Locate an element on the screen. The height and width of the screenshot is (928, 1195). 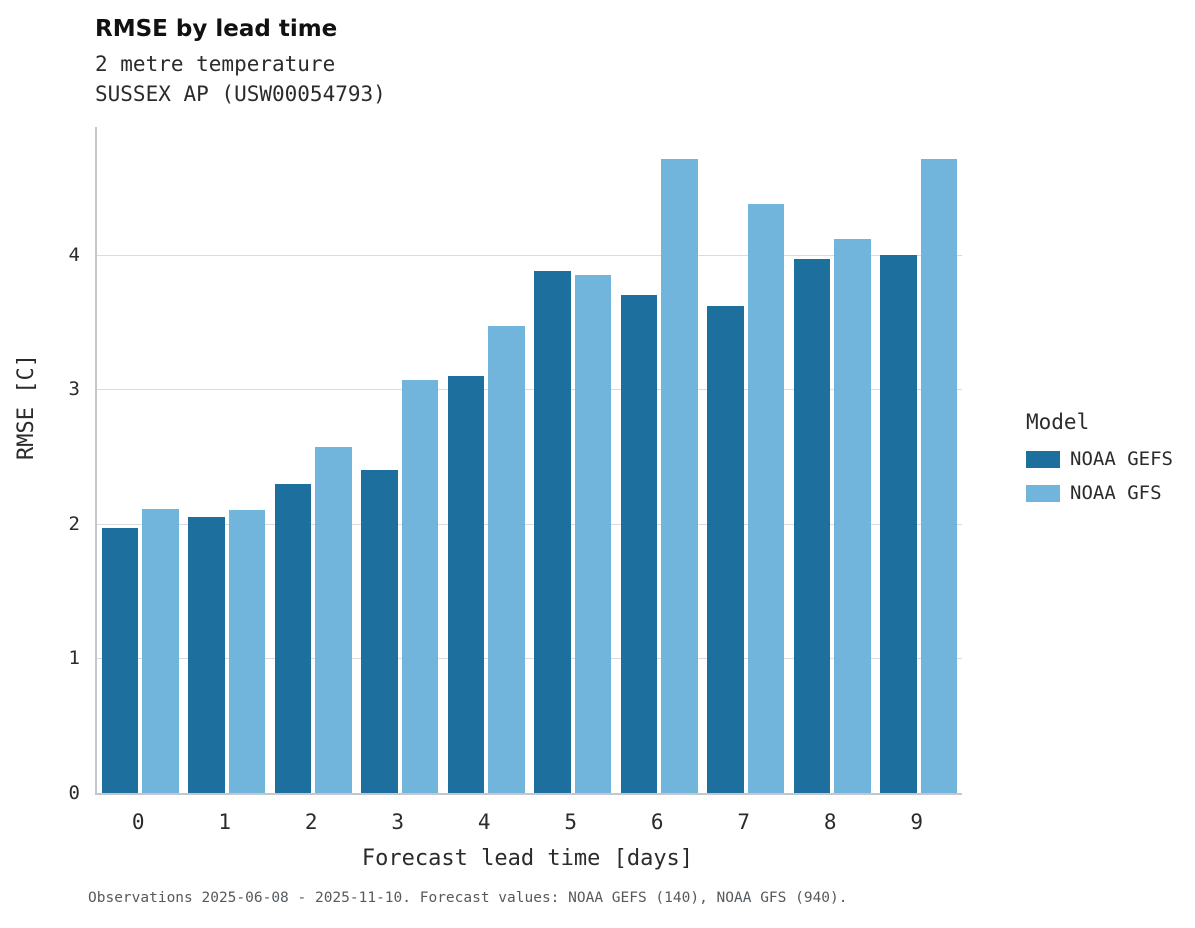
legend-label: NOAA GEFS is located at coordinates (1121, 459).